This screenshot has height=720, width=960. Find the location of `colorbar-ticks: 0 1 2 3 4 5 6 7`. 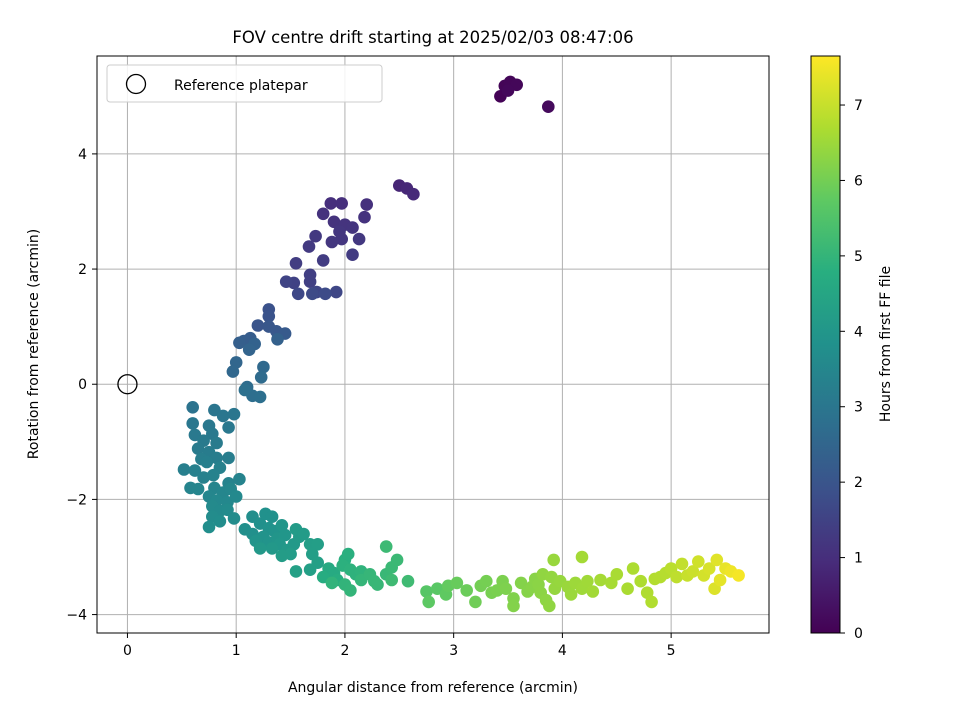

colorbar-ticks: 0 1 2 3 4 5 6 7 is located at coordinates (851, 370).